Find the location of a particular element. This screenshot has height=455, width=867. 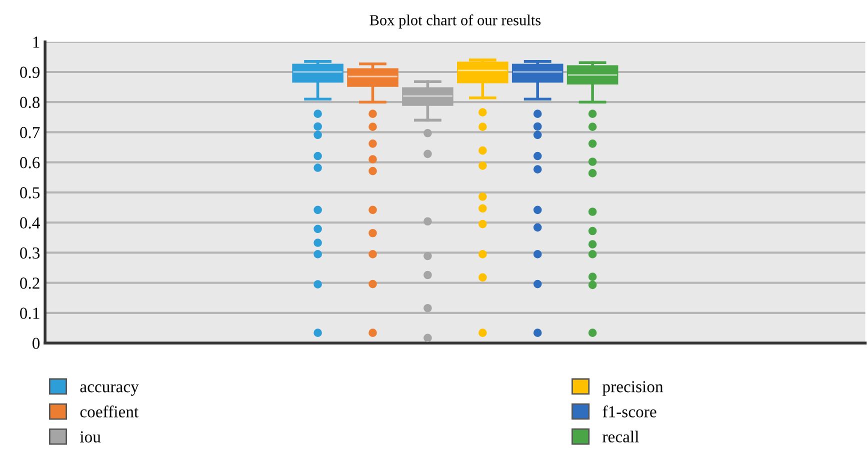

legend-label: f1-score is located at coordinates (629, 411).